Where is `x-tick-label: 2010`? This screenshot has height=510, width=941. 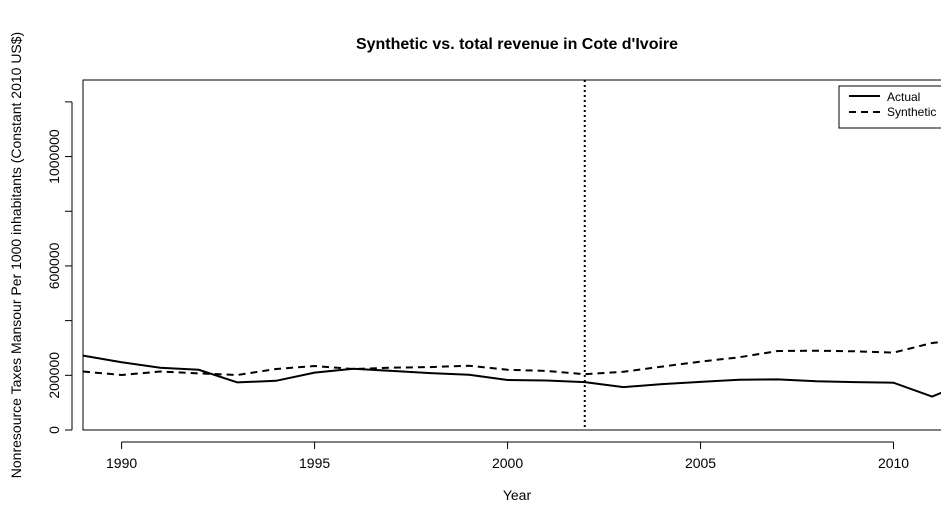
x-tick-label: 2010 is located at coordinates (893, 463).